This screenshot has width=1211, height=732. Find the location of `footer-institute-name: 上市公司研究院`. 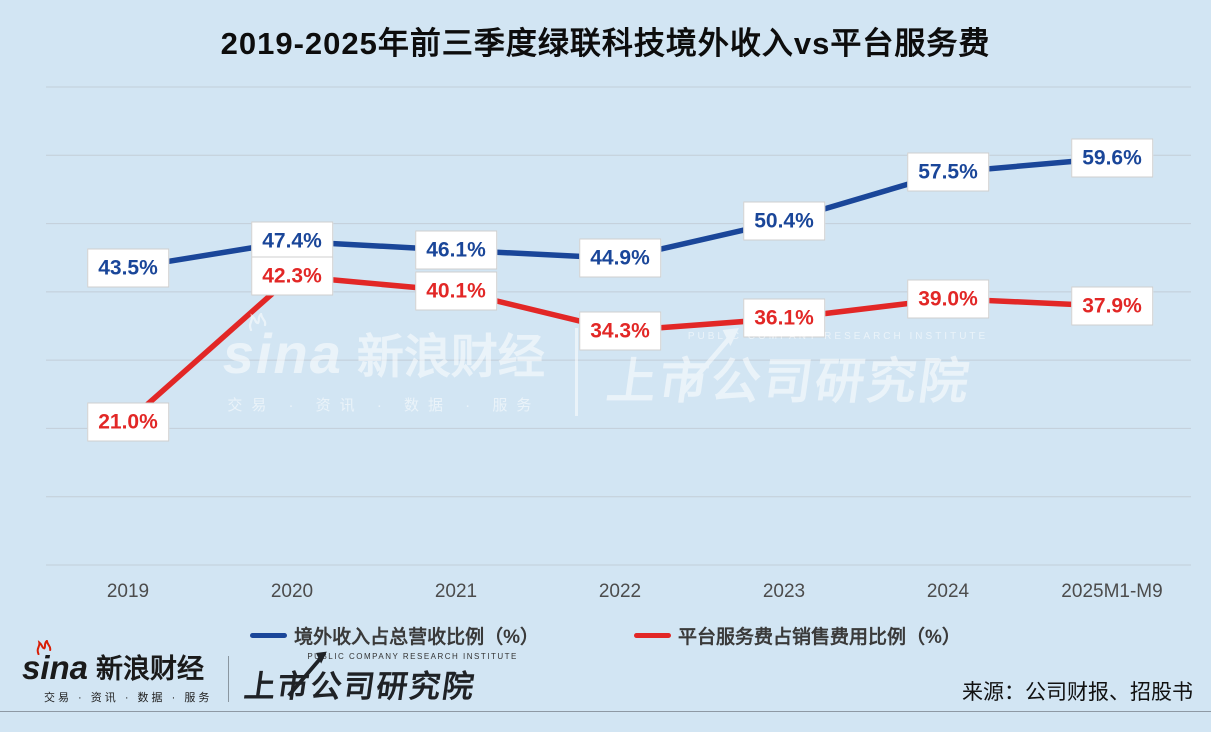

footer-institute-name: 上市公司研究院 is located at coordinates (381, 678).